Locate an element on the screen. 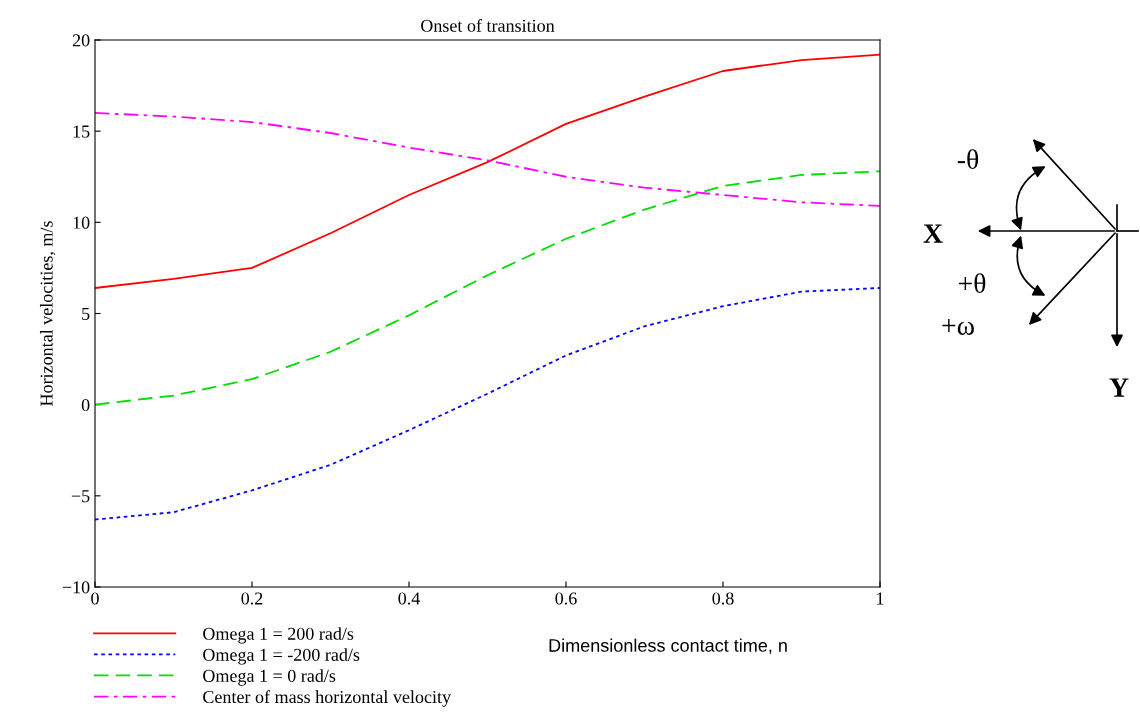 The width and height of the screenshot is (1140, 719). legend-label: Center of mass horizontal velocity is located at coordinates (327, 698).